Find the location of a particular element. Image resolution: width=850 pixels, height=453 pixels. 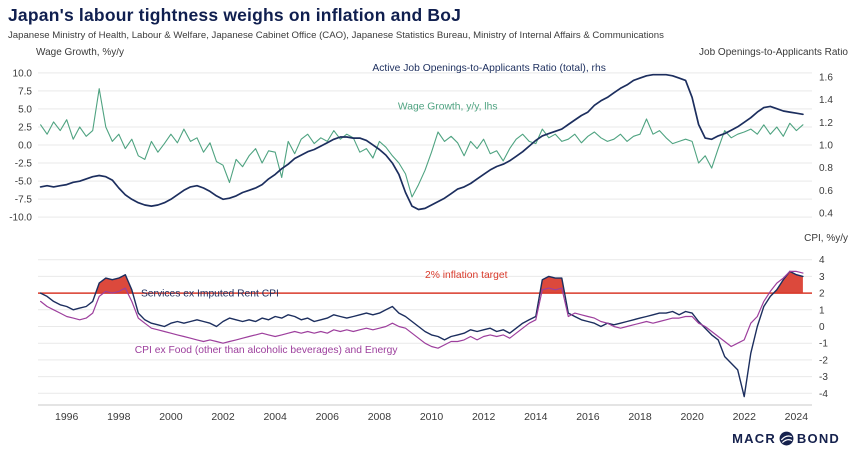

svg-text: 0 is located at coordinates (822, 327).